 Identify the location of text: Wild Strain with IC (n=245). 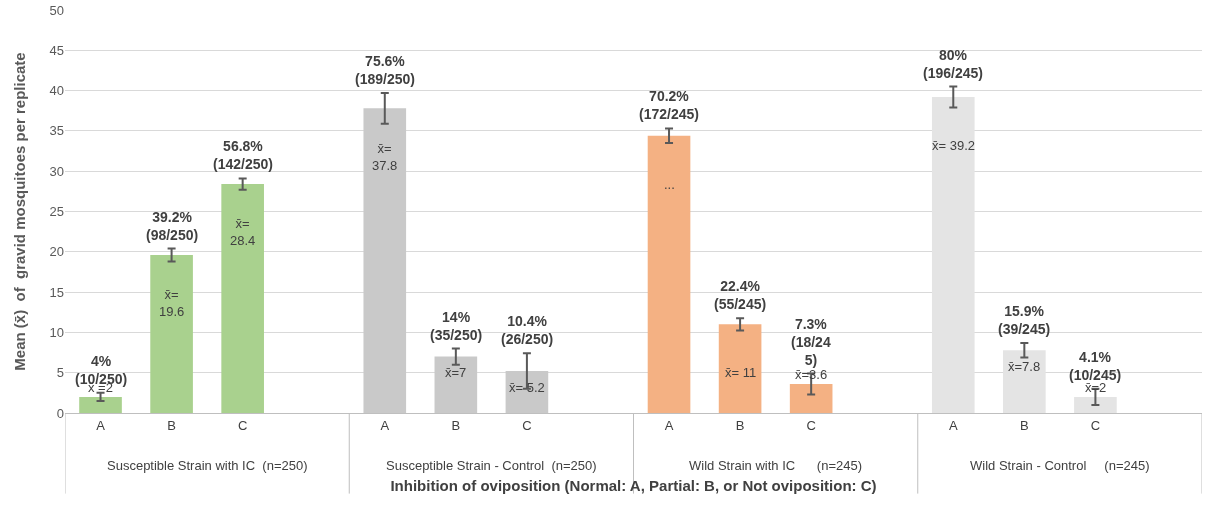
(776, 465).